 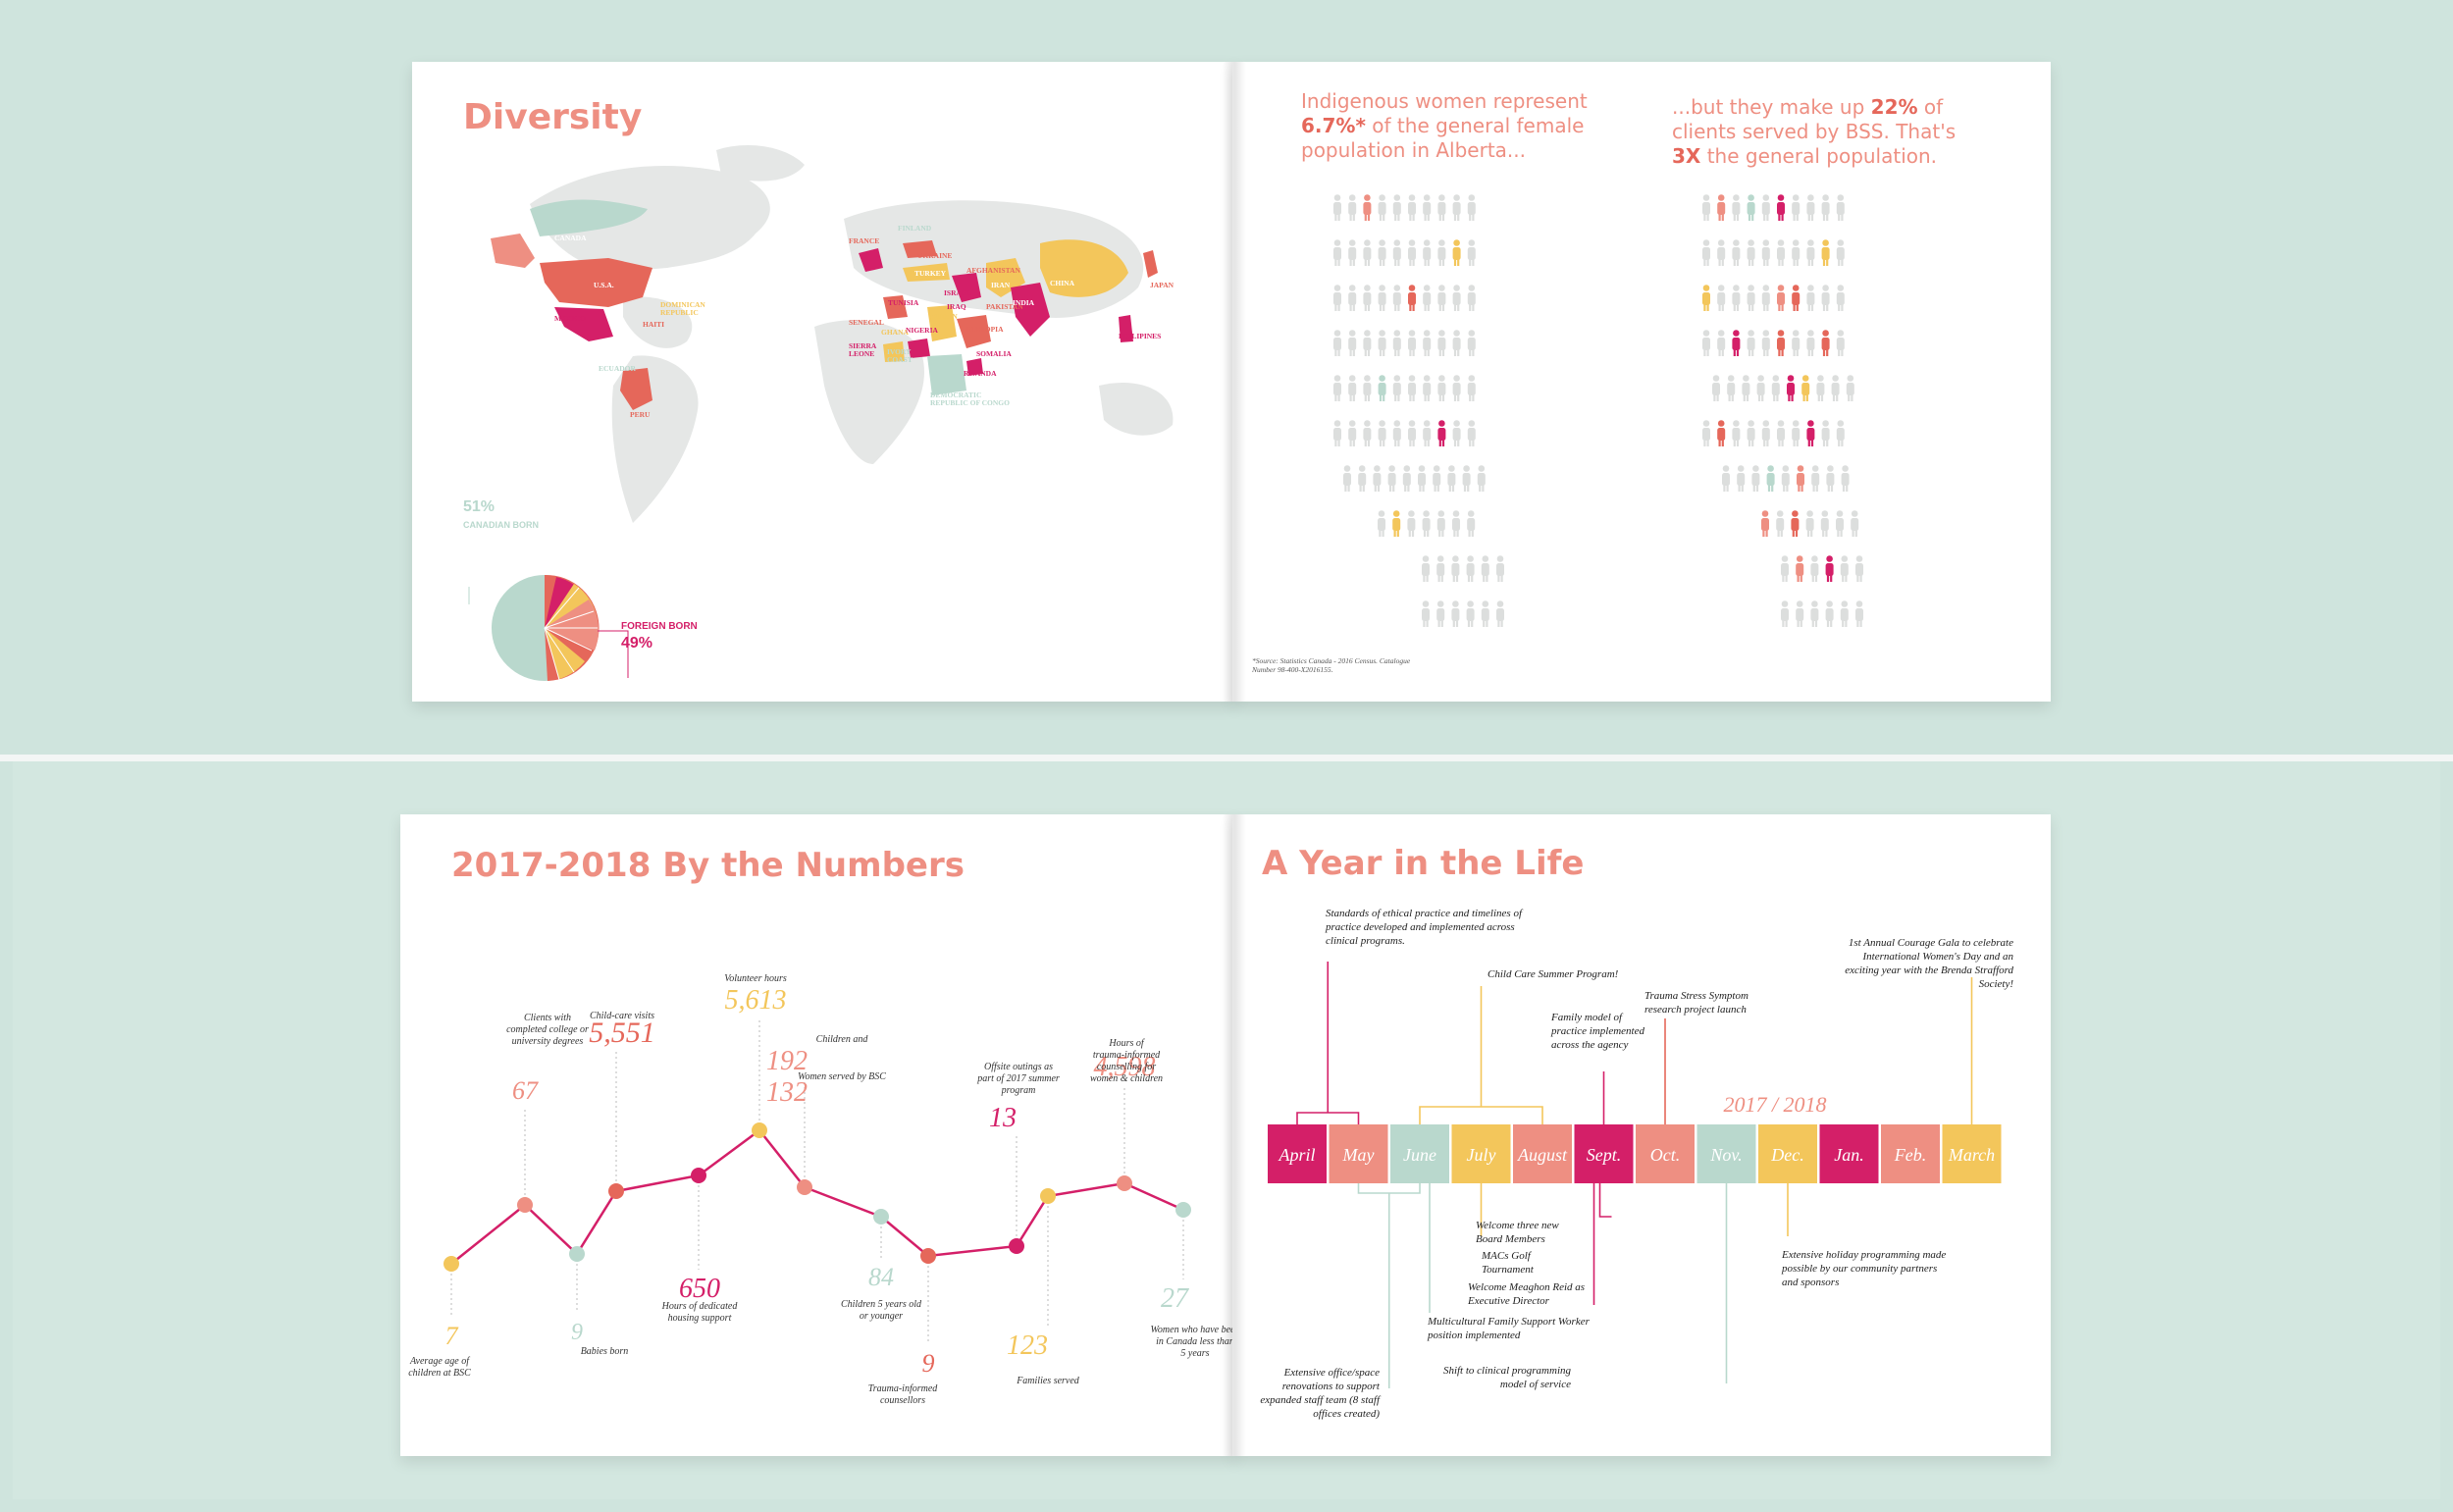 I want to click on people-grid-left, so click(x=1418, y=411).